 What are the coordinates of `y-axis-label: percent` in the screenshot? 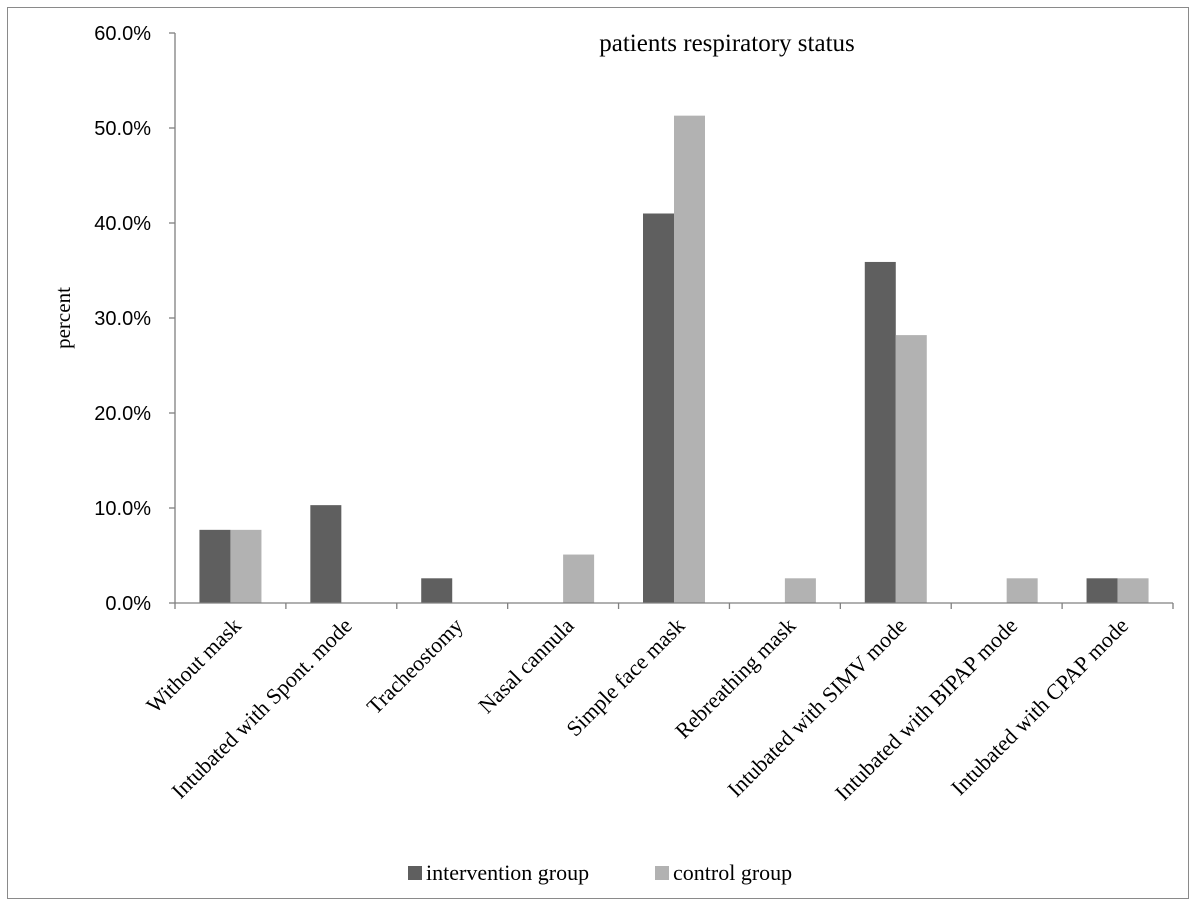 It's located at (63, 318).